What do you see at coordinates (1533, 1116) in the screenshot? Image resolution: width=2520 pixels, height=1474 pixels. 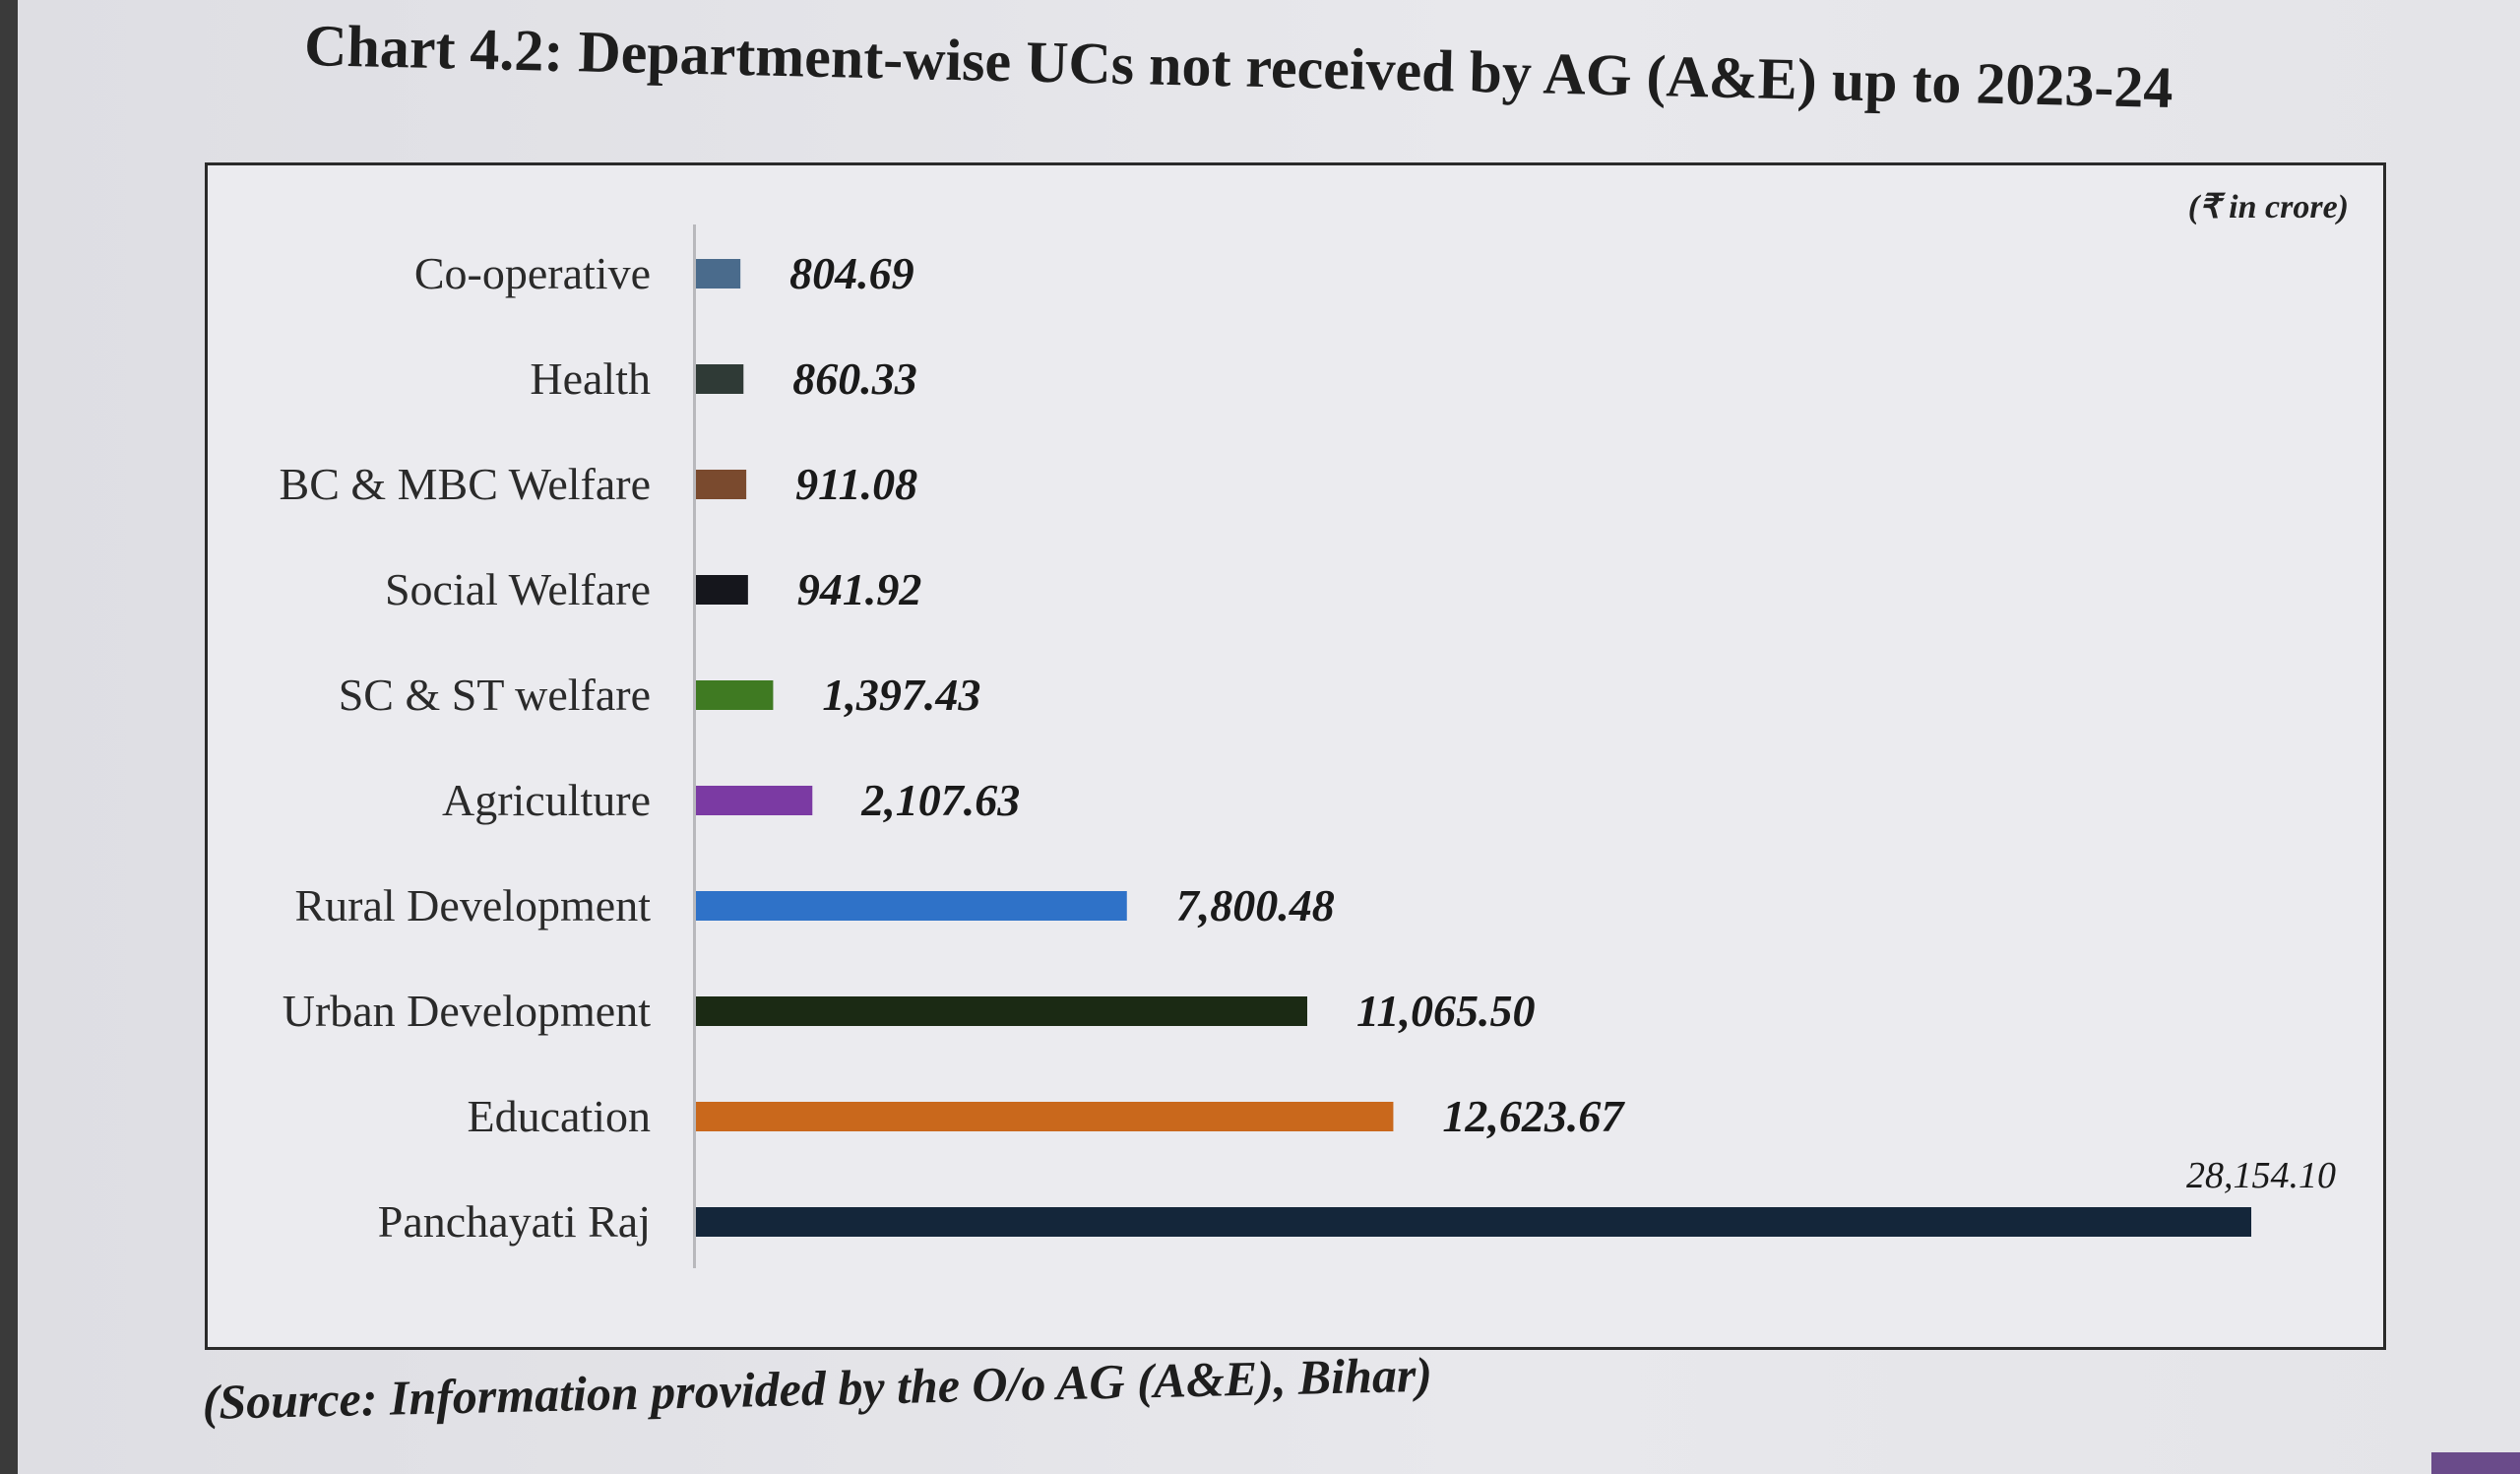 I see `data-label: 12,623.67` at bounding box center [1533, 1116].